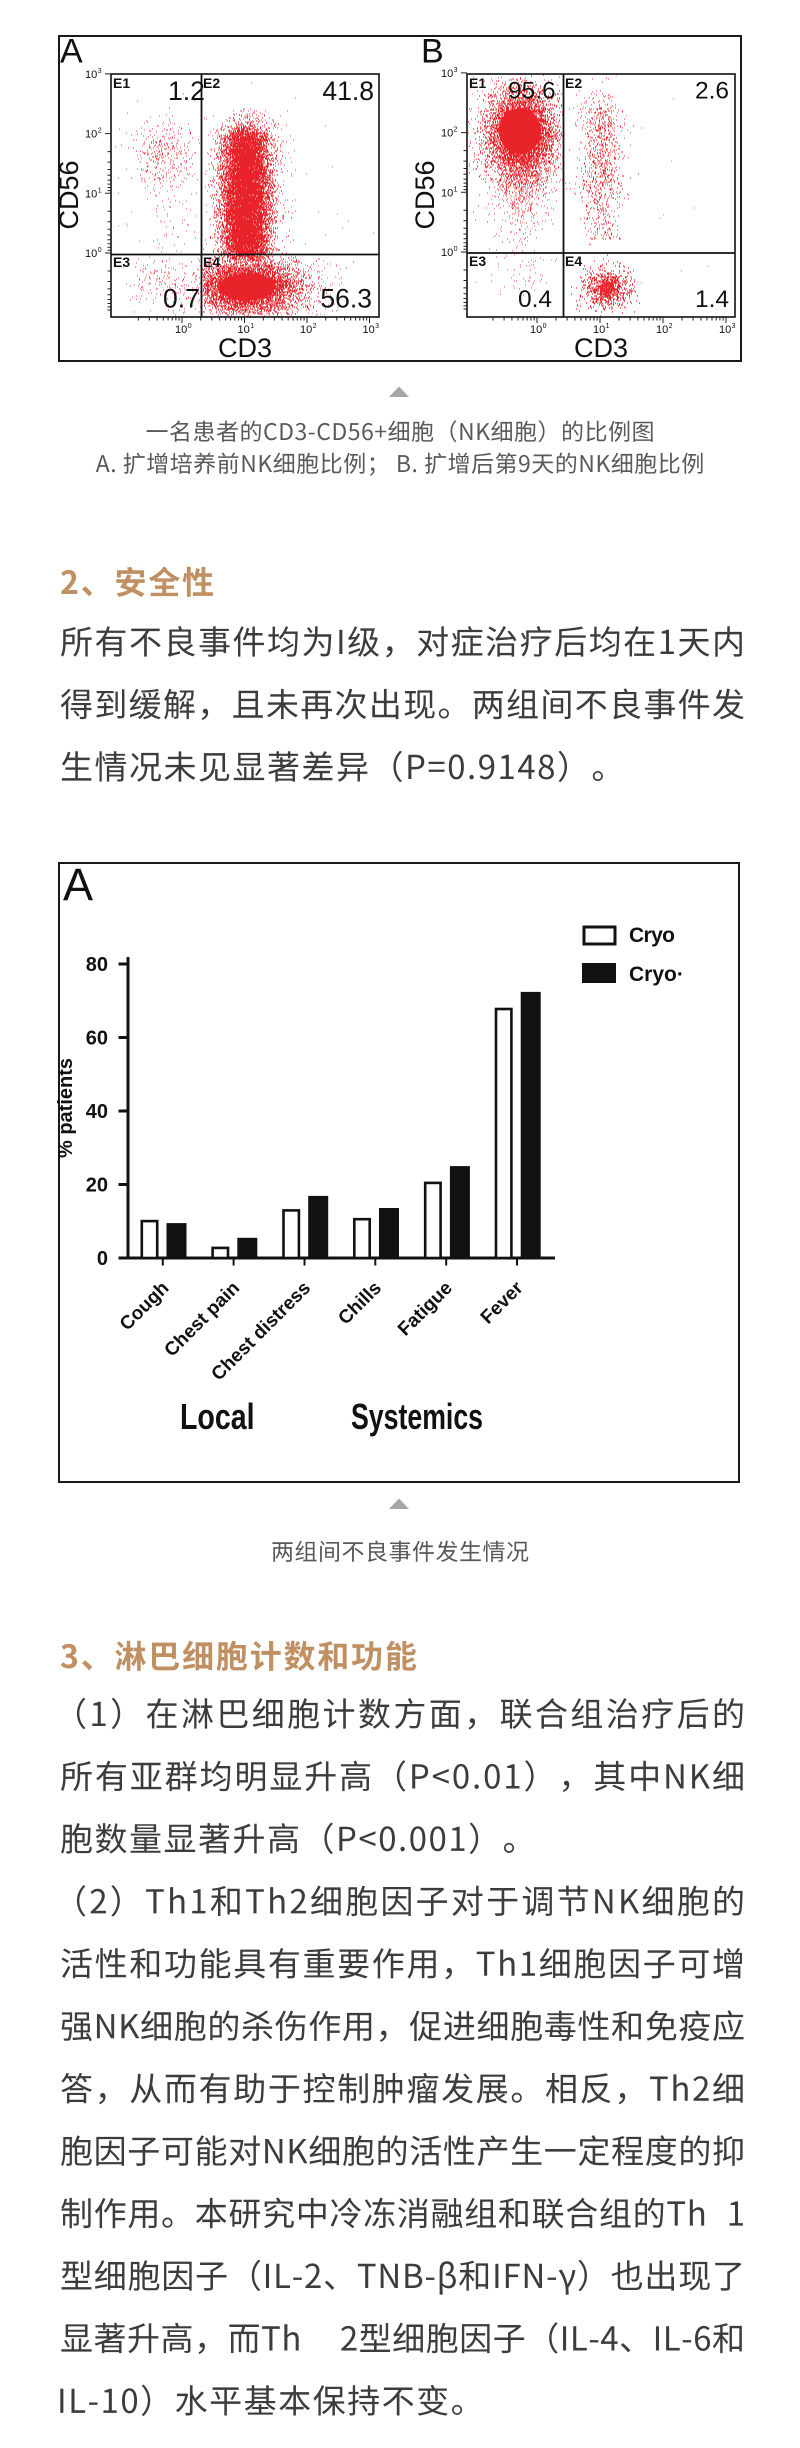 The height and width of the screenshot is (2448, 800). I want to click on svg-text: 0.7, so click(181, 299).